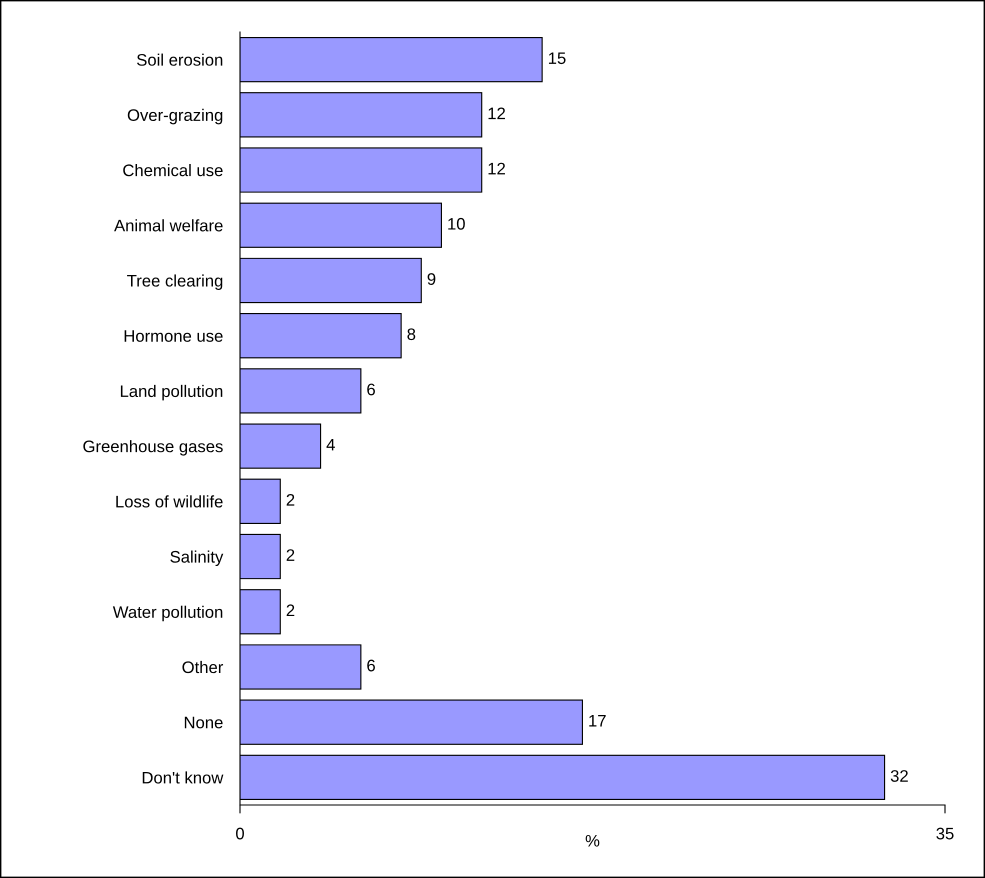 This screenshot has width=985, height=878. I want to click on y-tick-label: Hormone use, so click(173, 336).